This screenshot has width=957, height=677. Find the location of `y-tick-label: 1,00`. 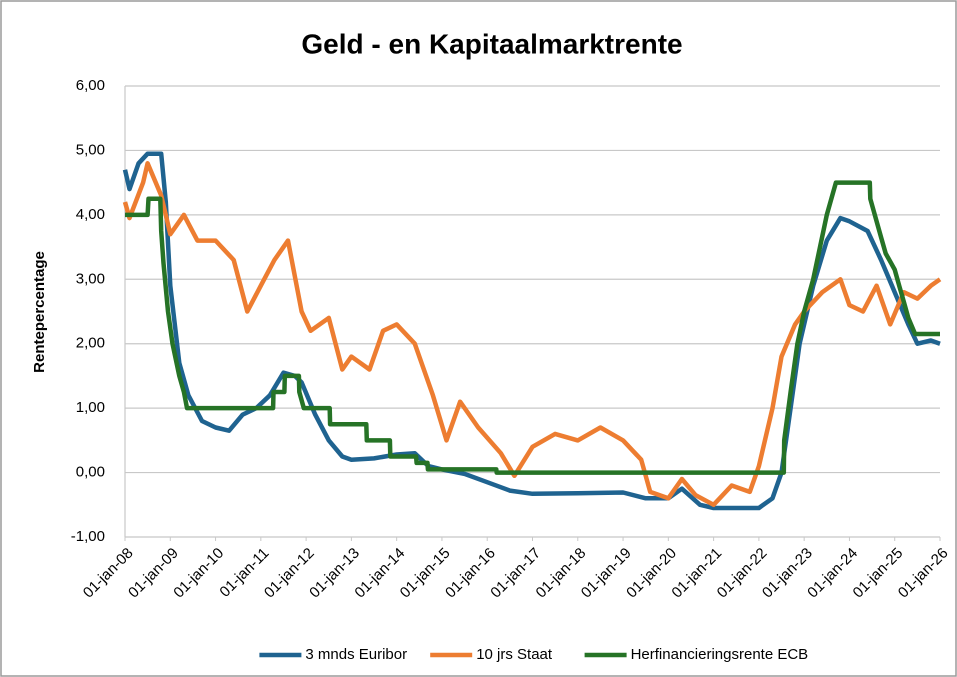

y-tick-label: 1,00 is located at coordinates (90, 407).